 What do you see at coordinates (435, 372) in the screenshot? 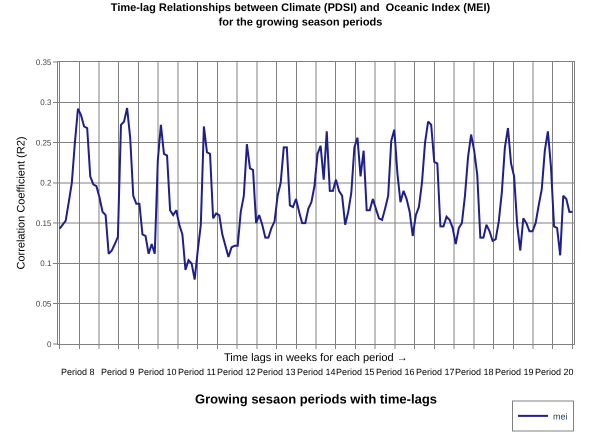
I see `text: Period 17` at bounding box center [435, 372].